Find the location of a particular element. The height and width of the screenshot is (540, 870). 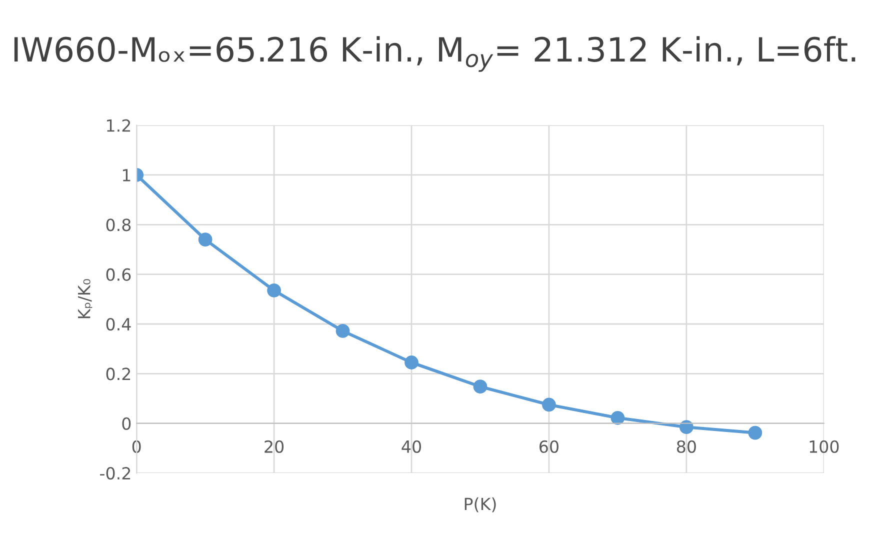

y-tick-label: 0.2 is located at coordinates (118, 374).